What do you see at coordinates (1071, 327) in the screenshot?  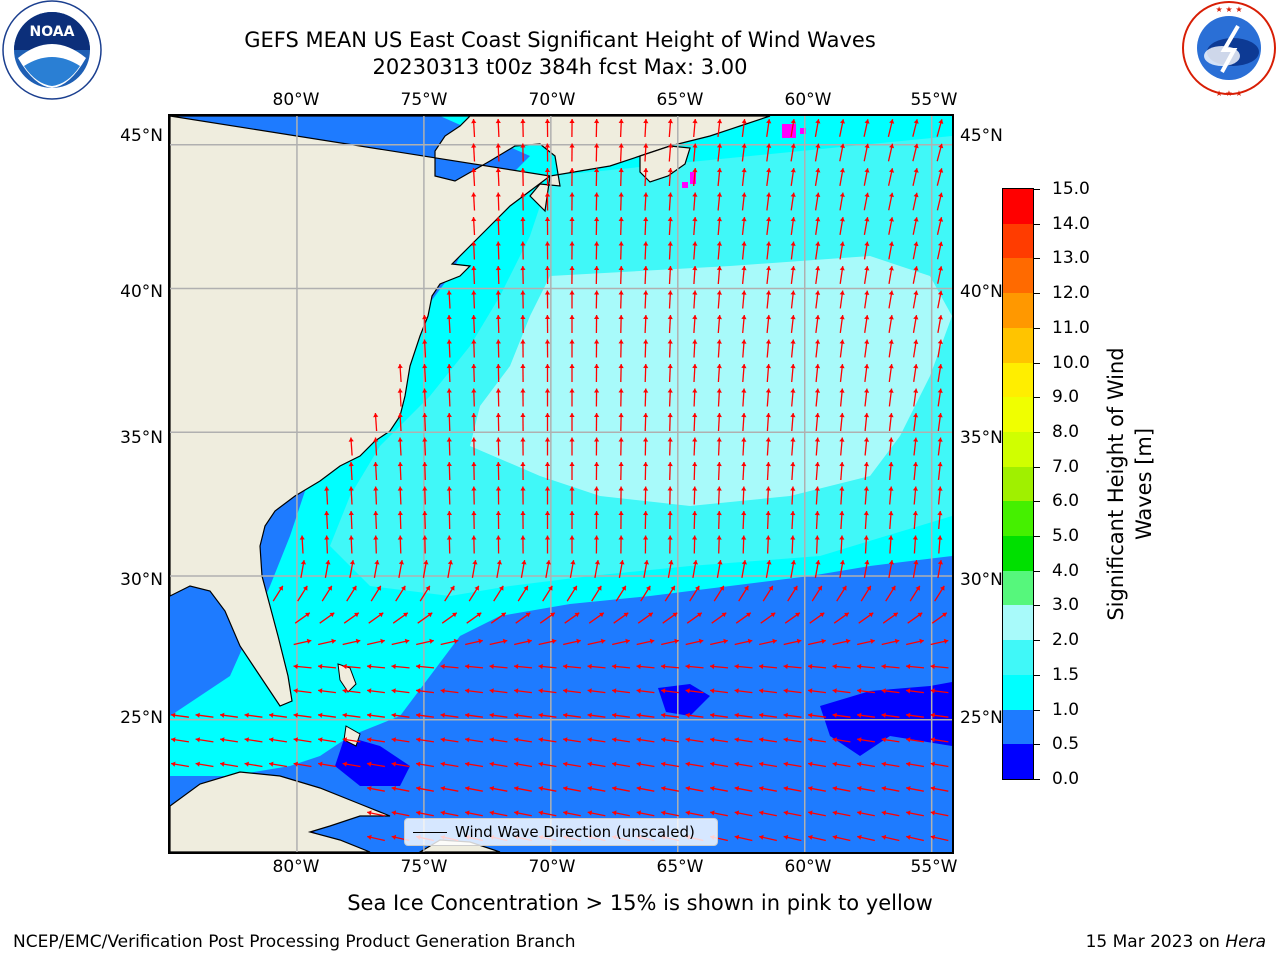 I see `colorbar-tick-label: 11.0` at bounding box center [1071, 327].